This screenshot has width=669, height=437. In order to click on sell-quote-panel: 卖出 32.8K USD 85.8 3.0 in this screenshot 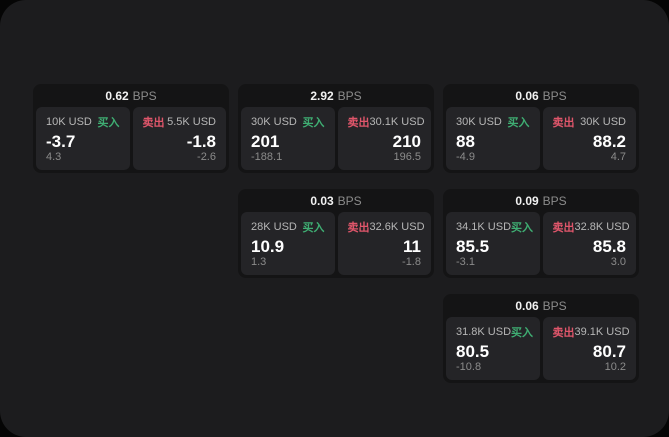, I will do `click(589, 243)`.